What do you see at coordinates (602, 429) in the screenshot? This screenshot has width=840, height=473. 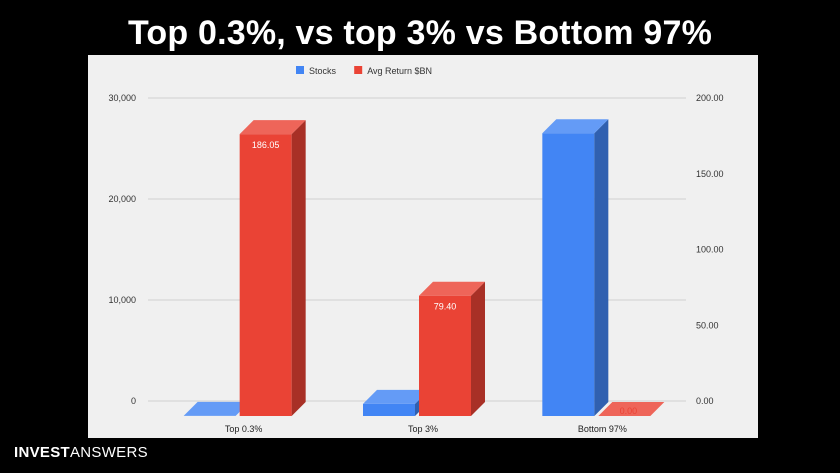 I see `x-tick-label: Bottom 97%` at bounding box center [602, 429].